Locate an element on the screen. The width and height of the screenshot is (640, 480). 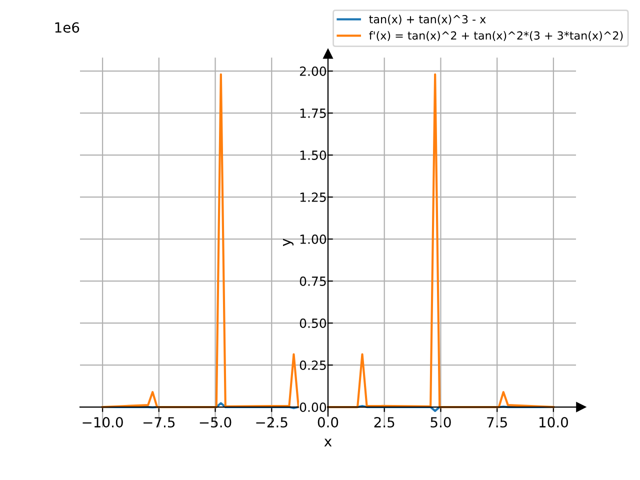
legend-label: tan(x) + tan(x)^3 - x is located at coordinates (427, 19).